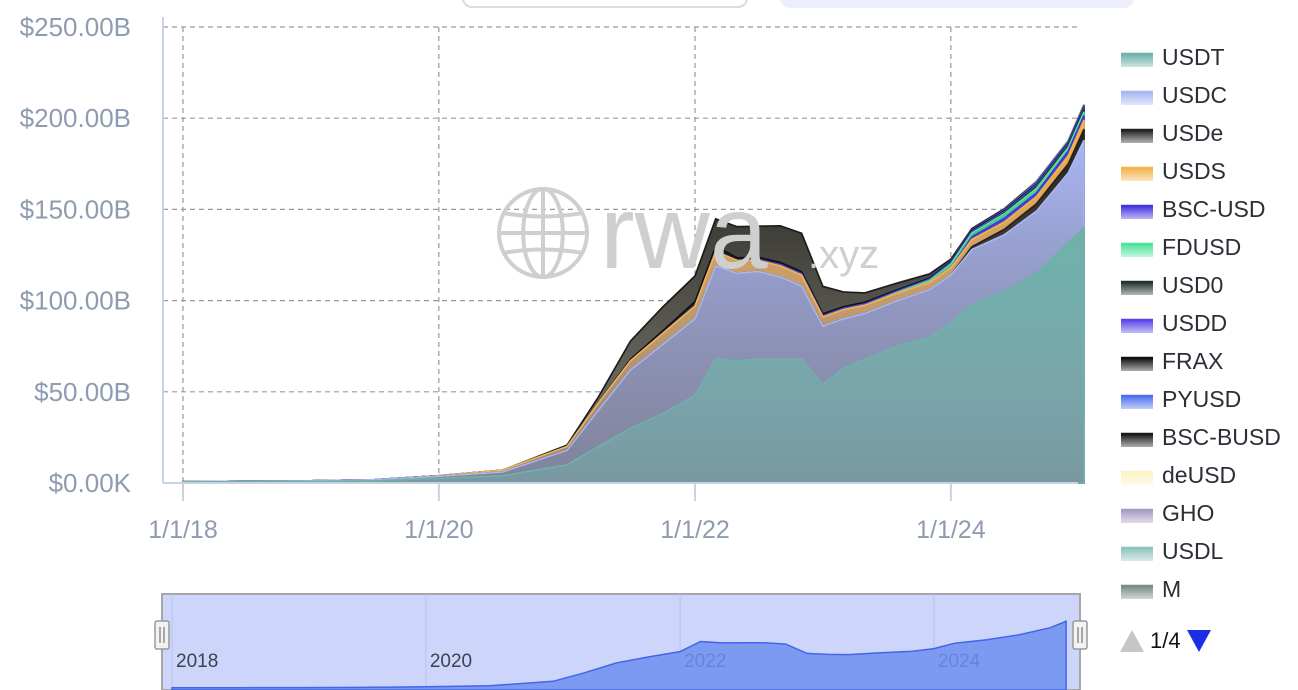 The width and height of the screenshot is (1298, 690). Describe the element at coordinates (1221, 437) in the screenshot. I see `legend-label: BSC-BUSD` at that location.